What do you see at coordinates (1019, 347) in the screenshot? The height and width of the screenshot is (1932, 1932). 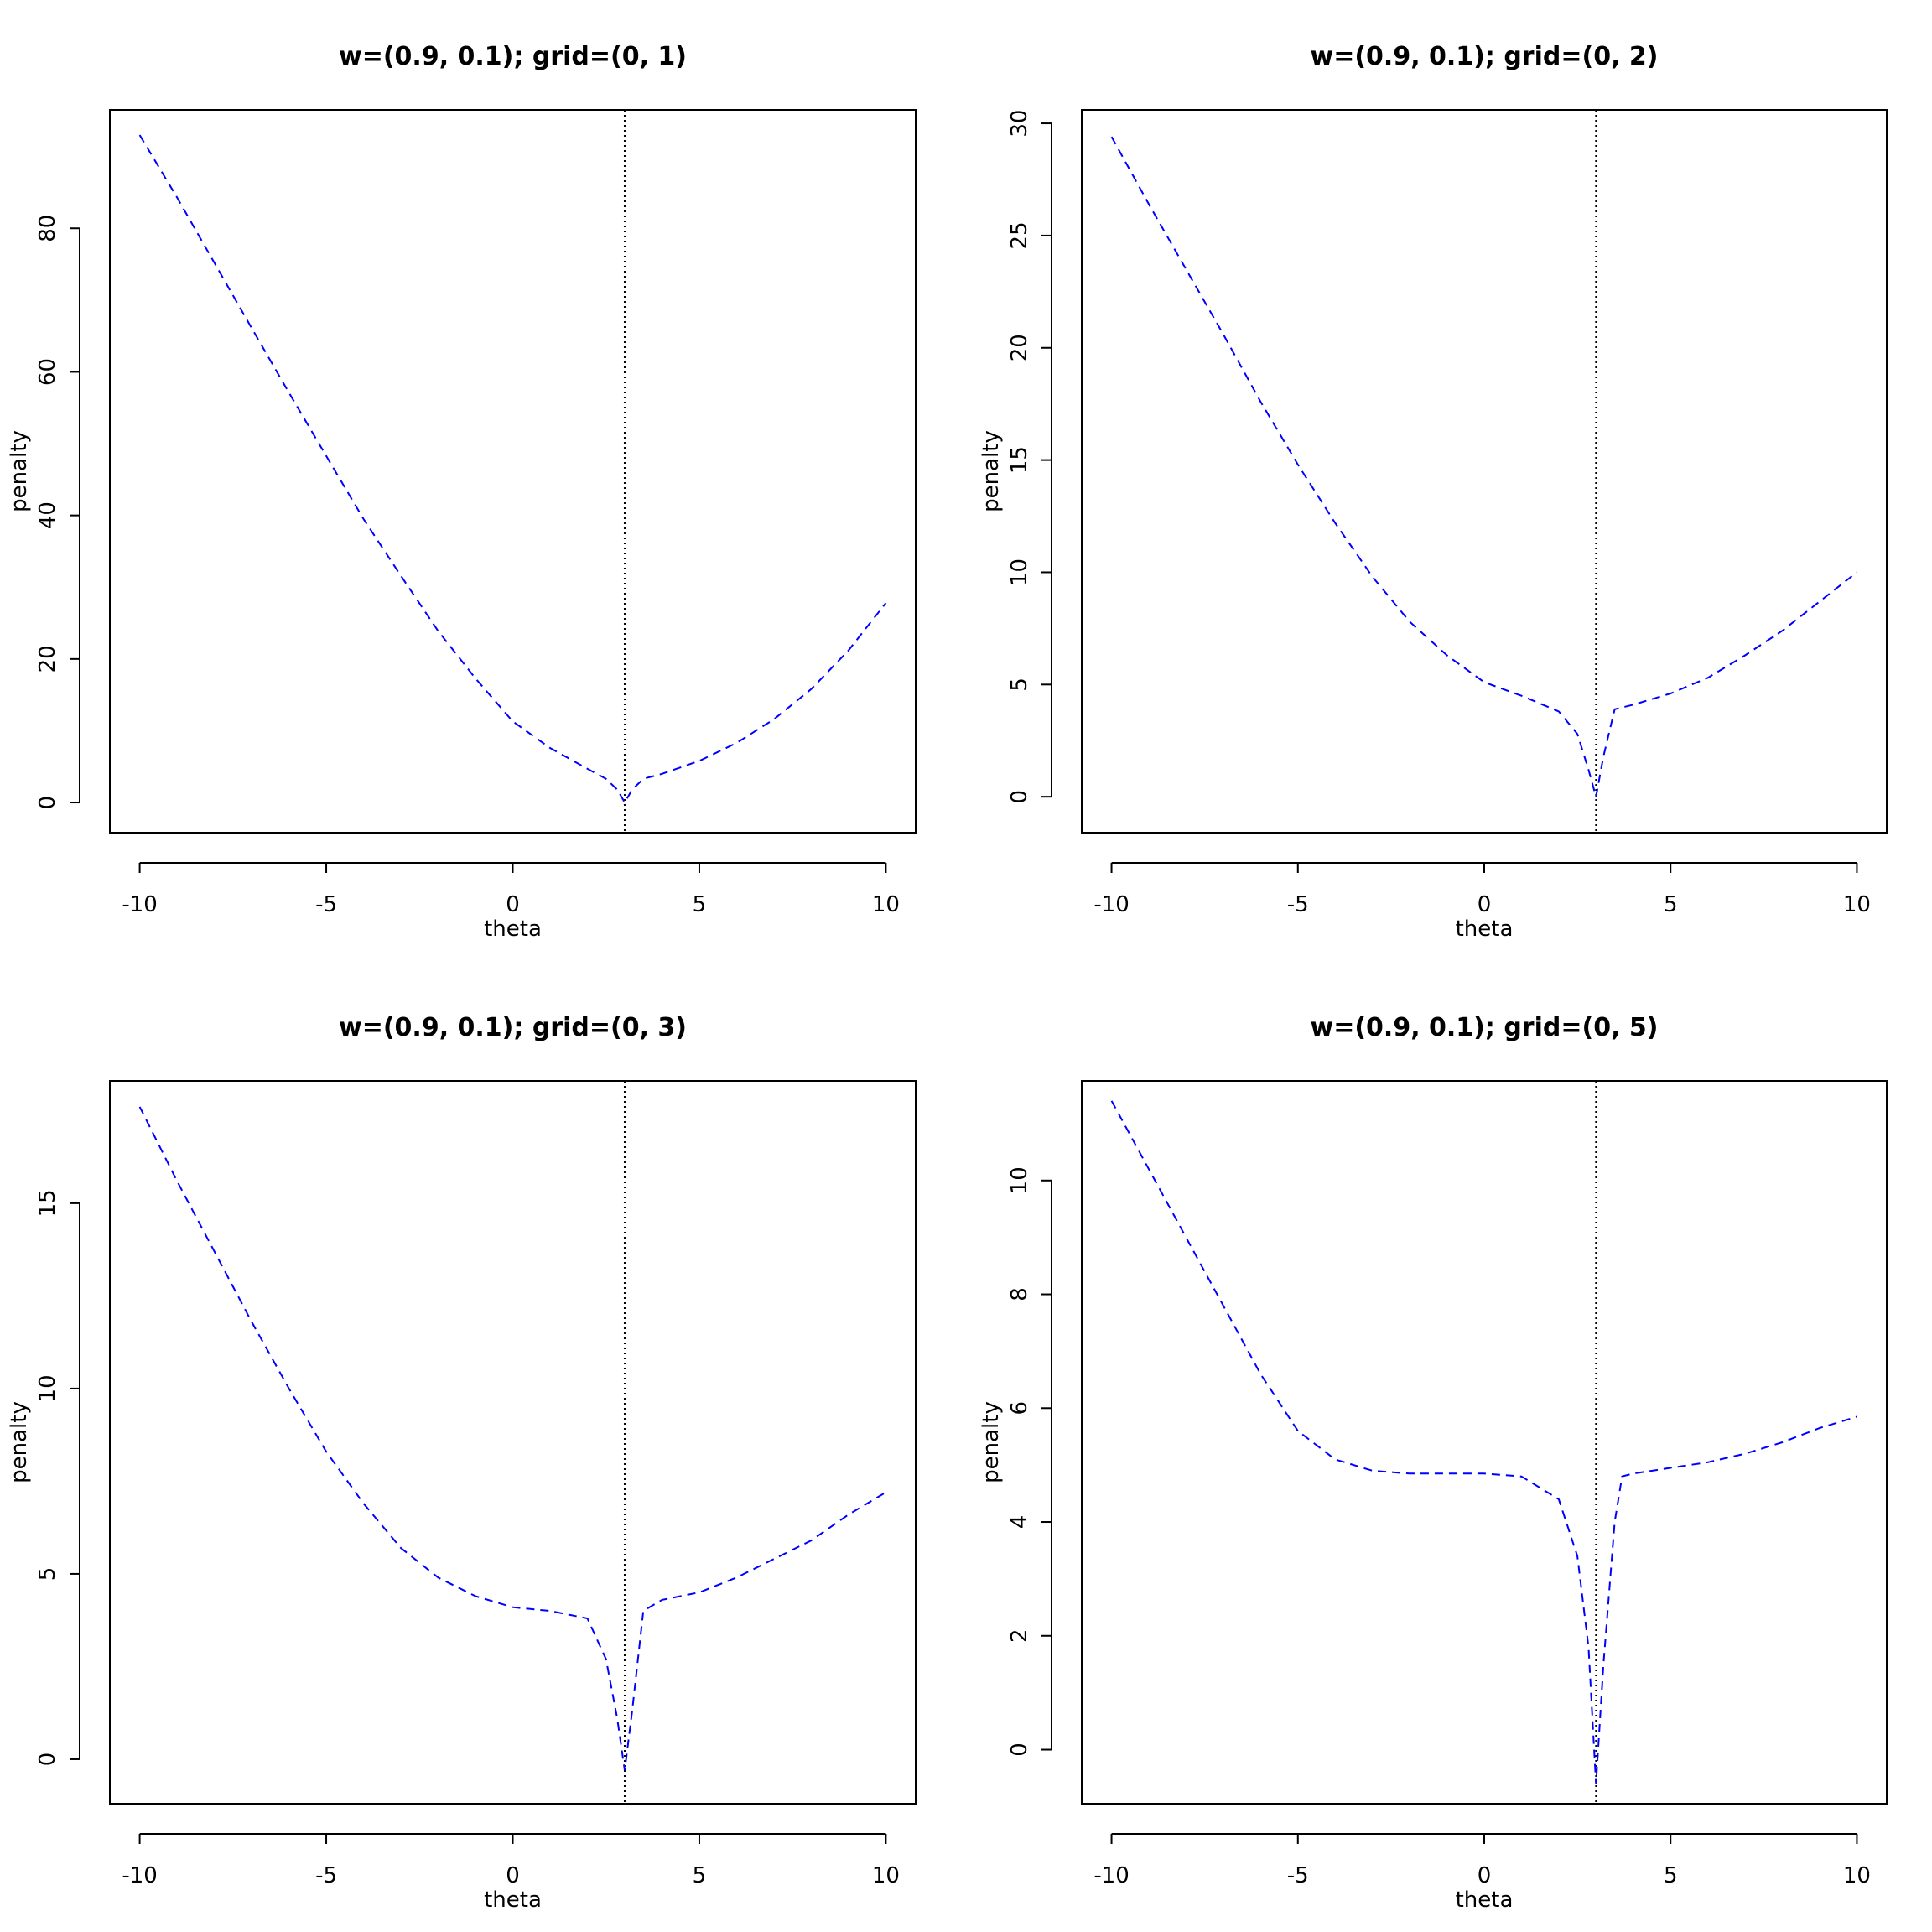 I see `y-tick-label: 20` at bounding box center [1019, 347].